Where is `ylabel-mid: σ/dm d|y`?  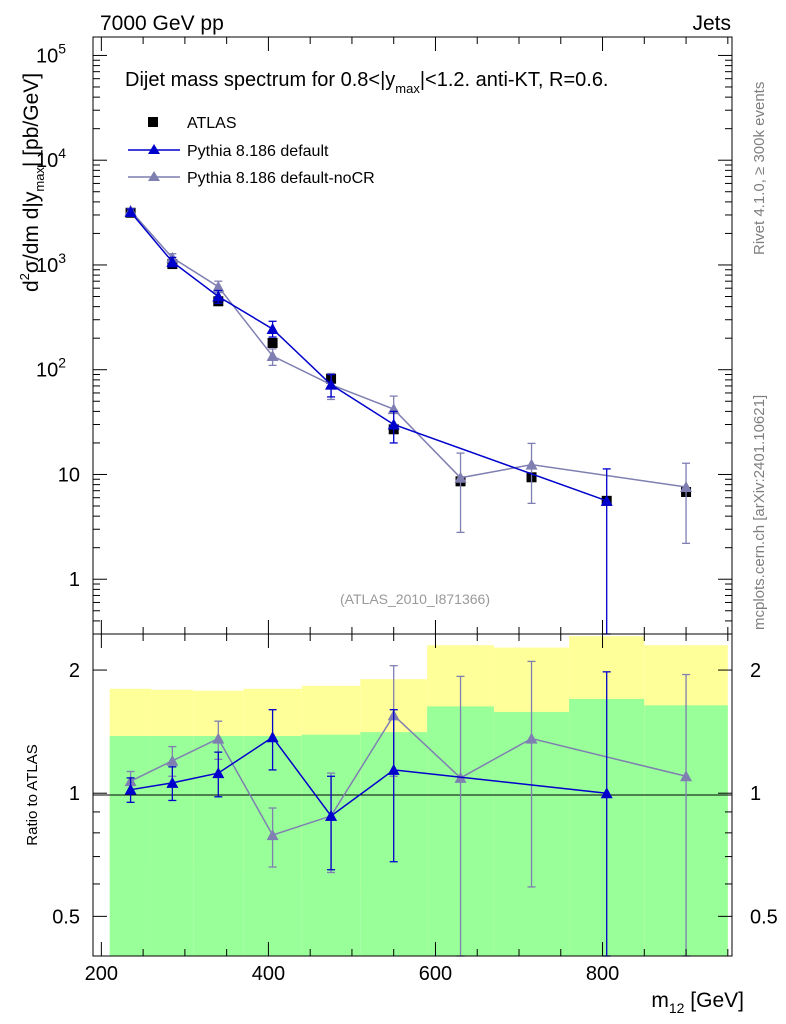 ylabel-mid: σ/dm d|y is located at coordinates (31, 232).